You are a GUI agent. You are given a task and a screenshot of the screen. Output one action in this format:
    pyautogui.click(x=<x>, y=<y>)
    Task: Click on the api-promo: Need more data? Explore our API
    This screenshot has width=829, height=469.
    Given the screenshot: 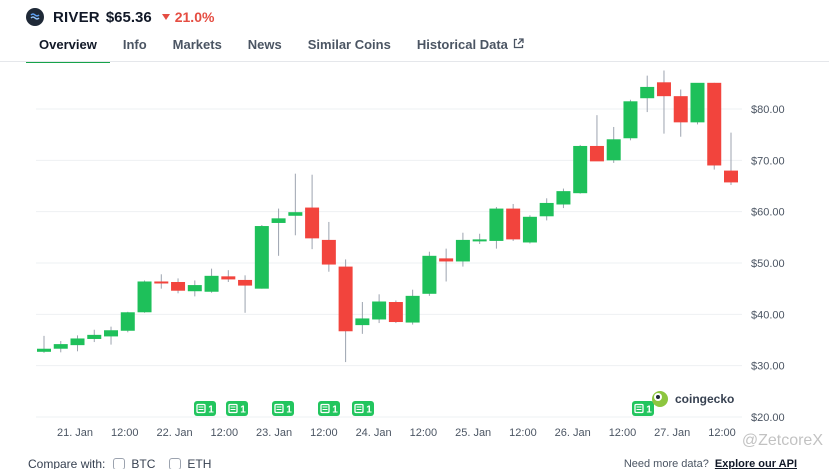 What is the action you would take?
    pyautogui.click(x=710, y=463)
    